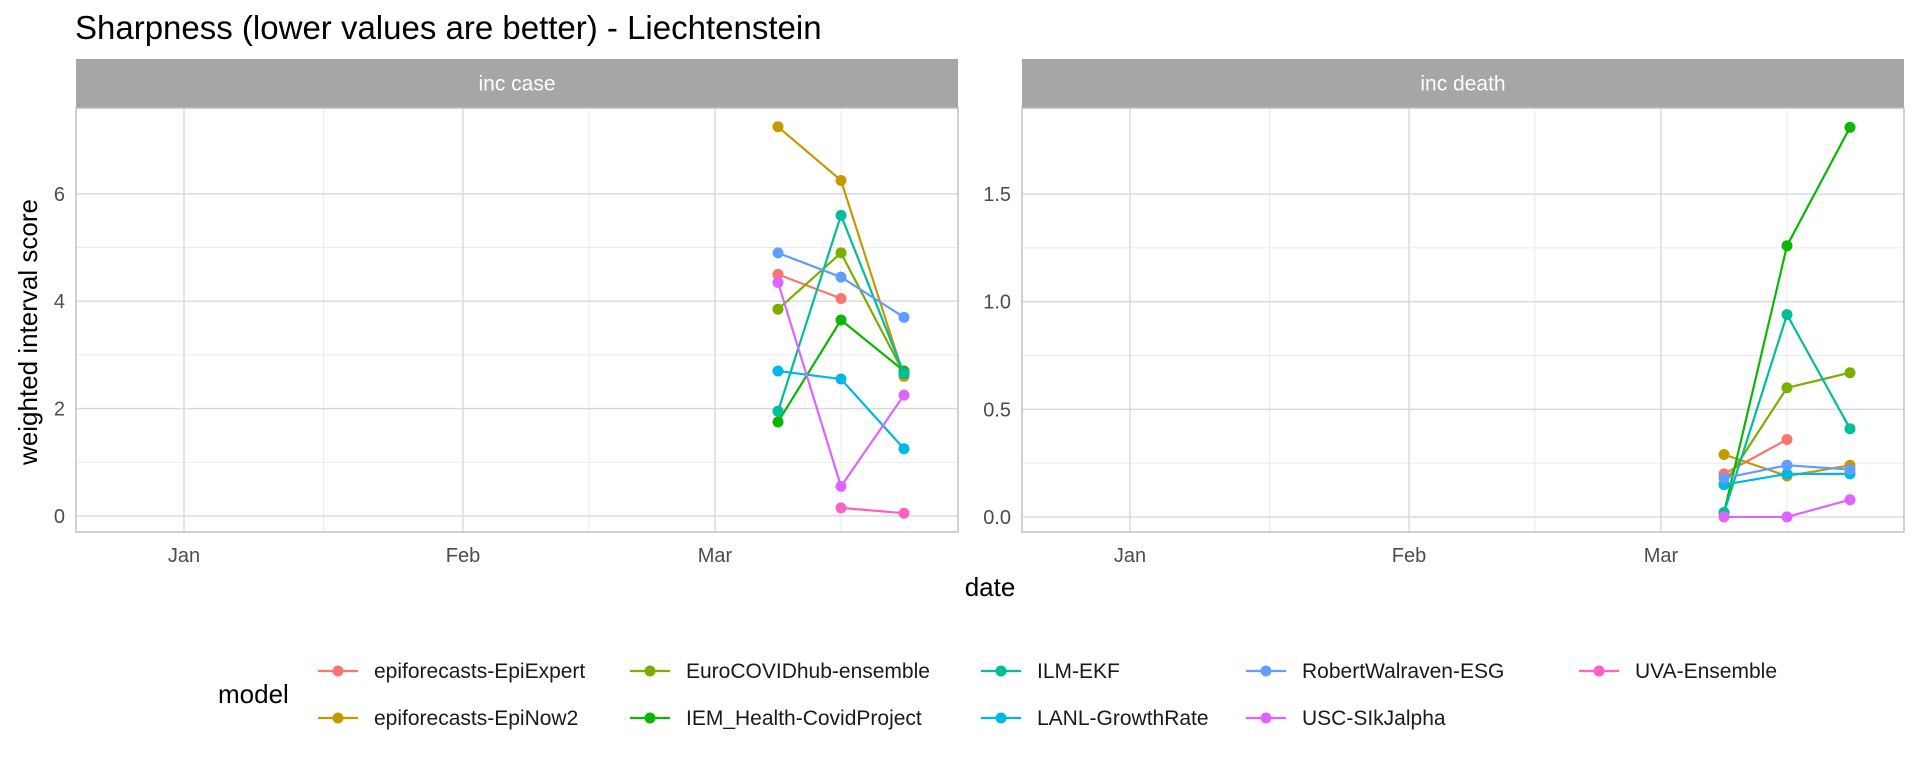 The height and width of the screenshot is (768, 1920). I want to click on legend-item: epiforecasts-EpiExpert, so click(451, 671).